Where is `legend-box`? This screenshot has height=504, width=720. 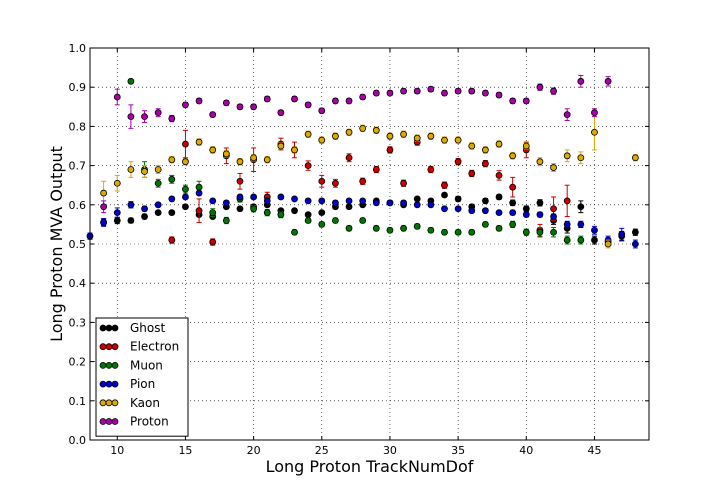
legend-box is located at coordinates (142, 377).